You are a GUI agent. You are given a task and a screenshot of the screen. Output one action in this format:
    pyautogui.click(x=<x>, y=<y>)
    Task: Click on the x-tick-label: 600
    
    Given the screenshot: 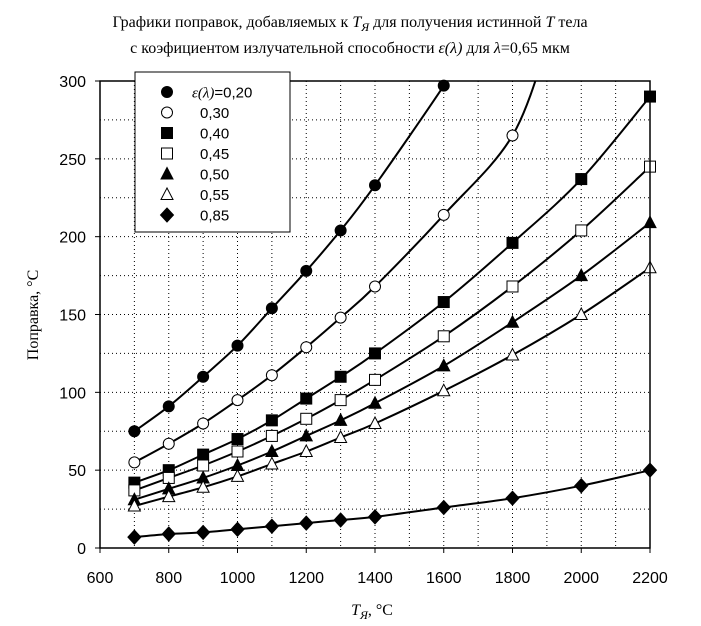 What is the action you would take?
    pyautogui.click(x=100, y=578)
    